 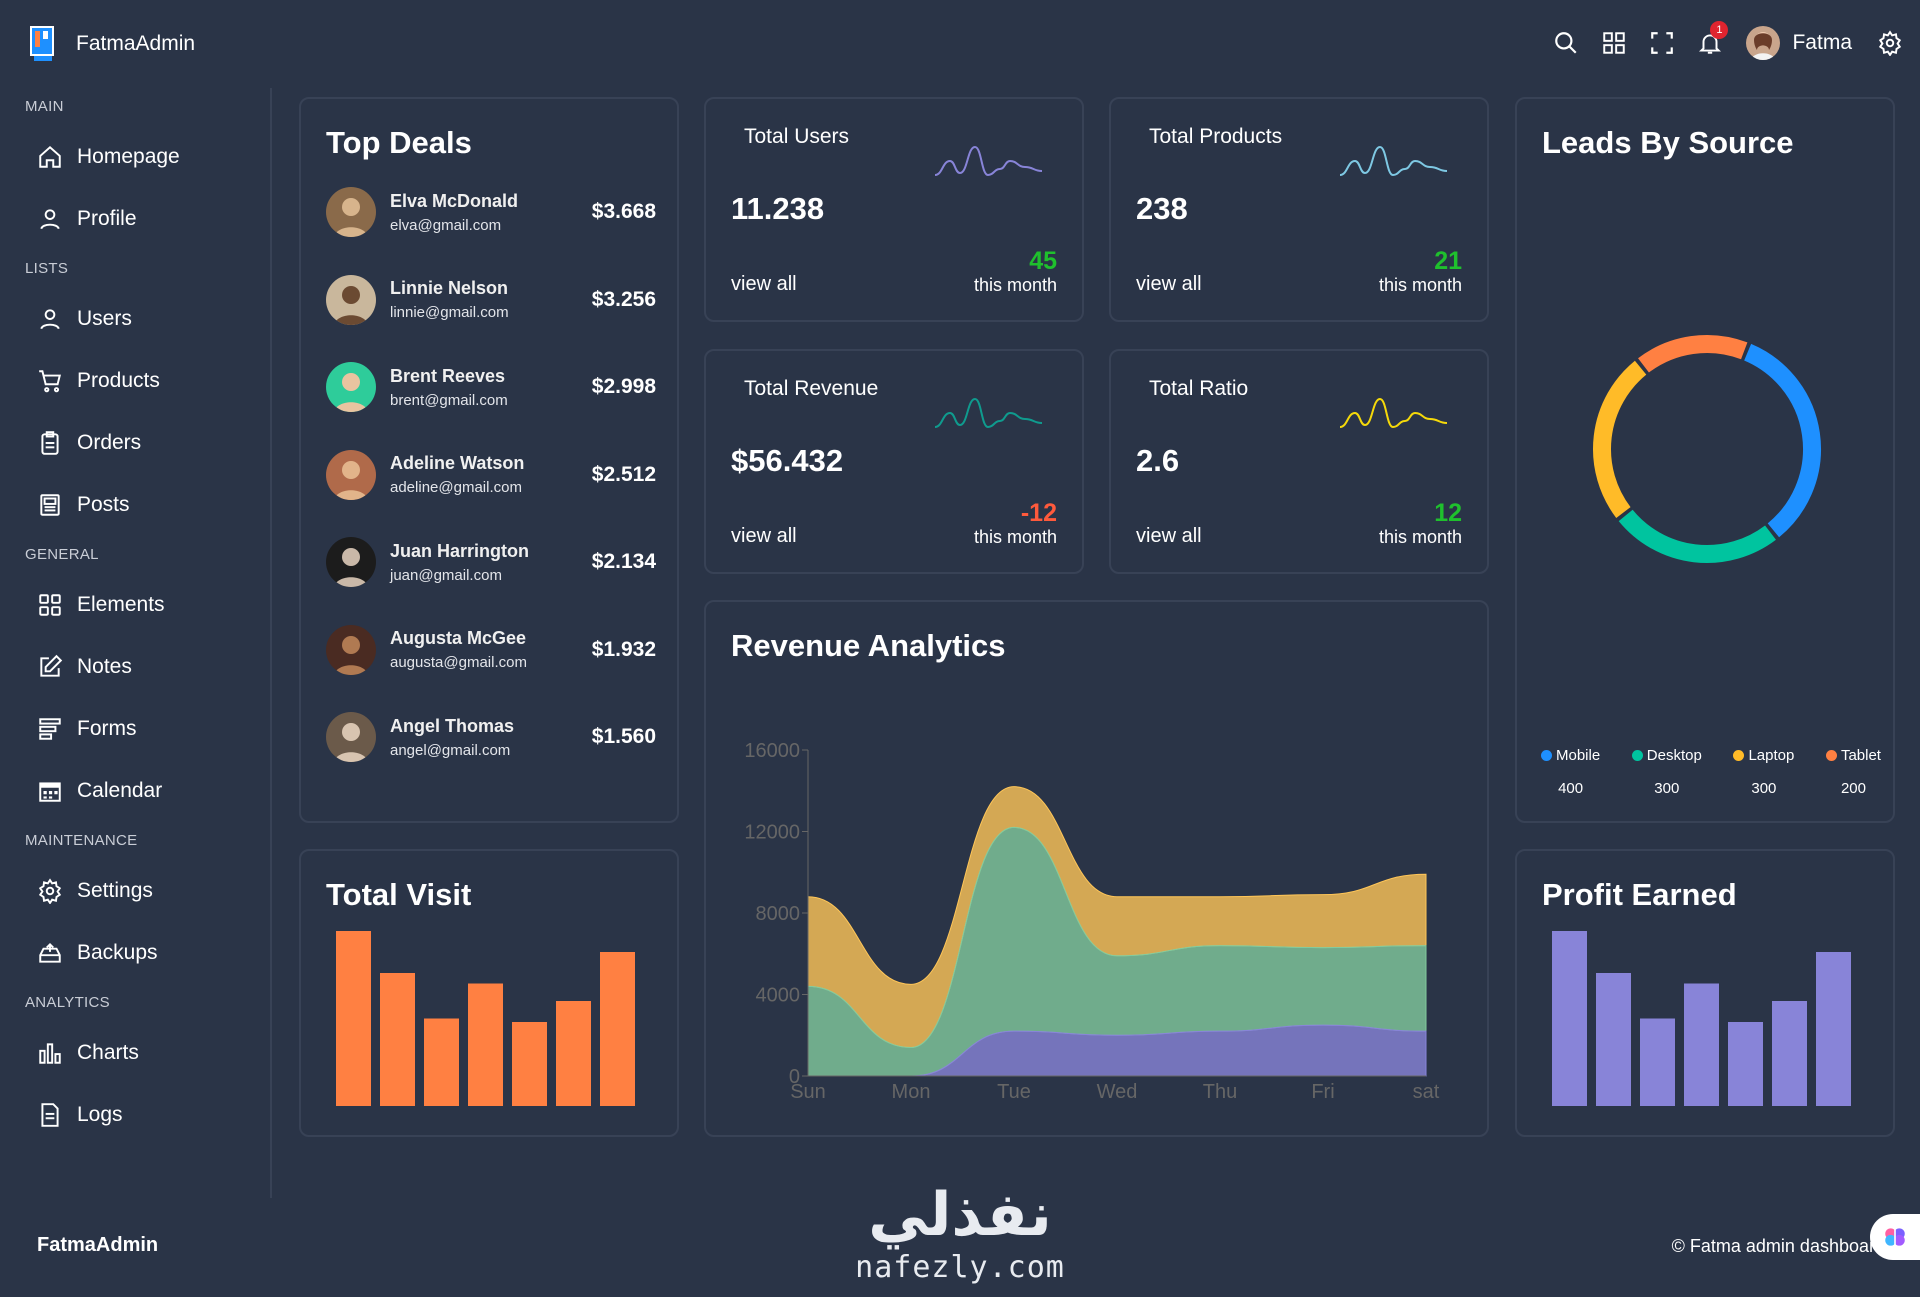 What do you see at coordinates (491, 562) in the screenshot?
I see `deal-row: Juan Harrington juan@gmail.com $2.134` at bounding box center [491, 562].